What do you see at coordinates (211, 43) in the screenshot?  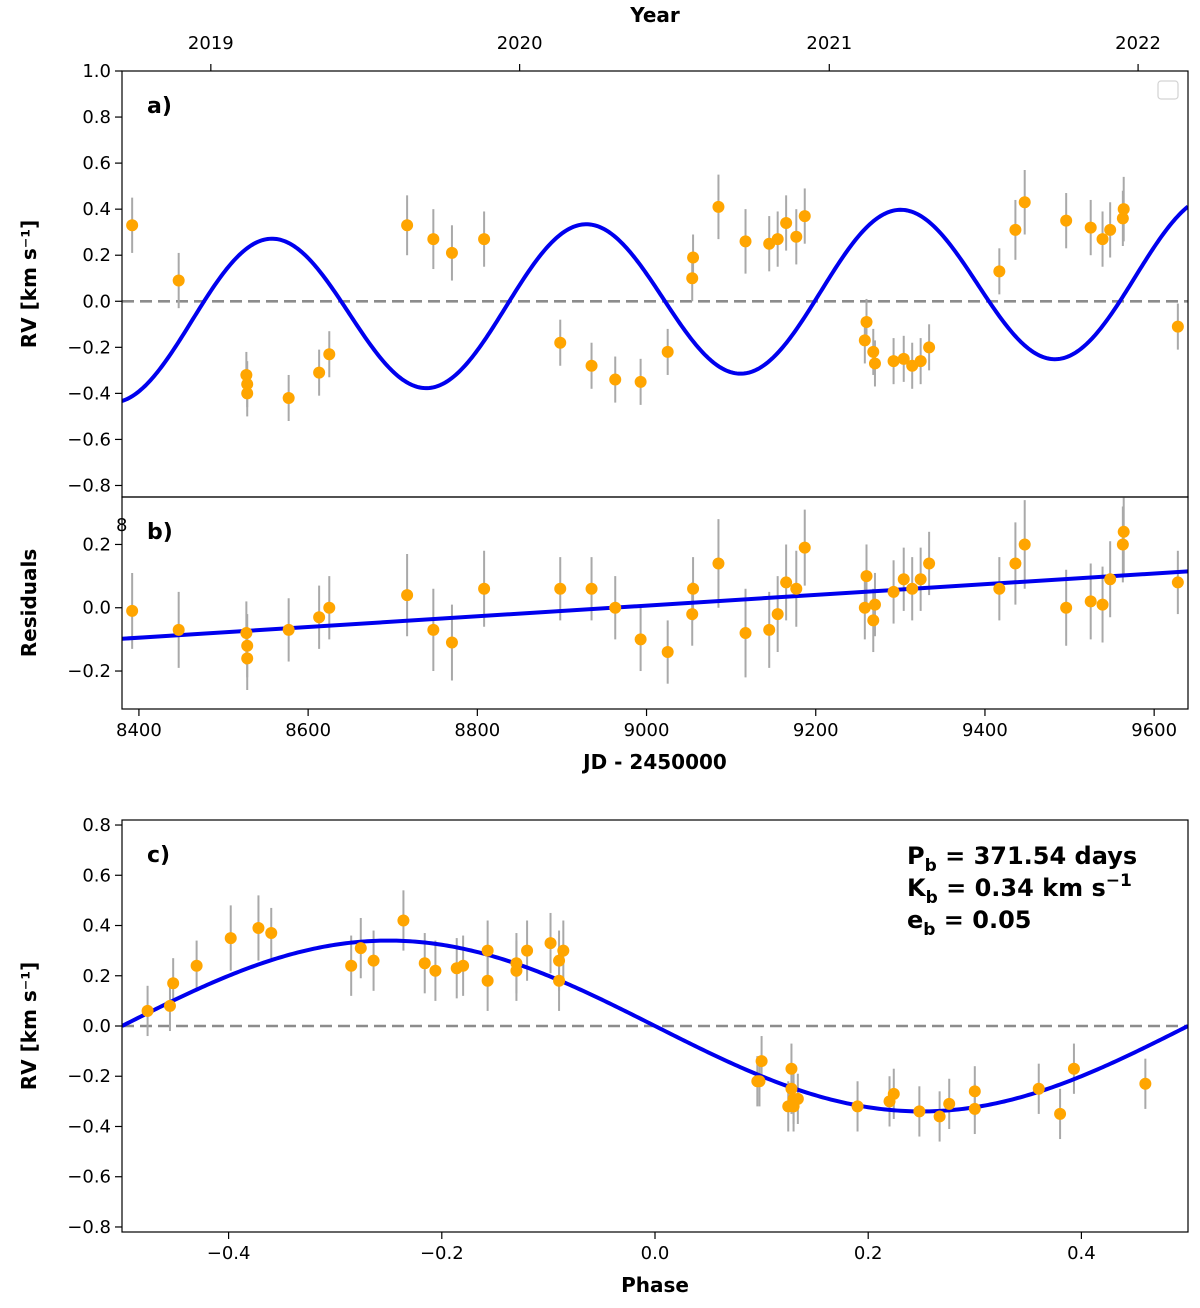 I see `top-tick-label: 2019` at bounding box center [211, 43].